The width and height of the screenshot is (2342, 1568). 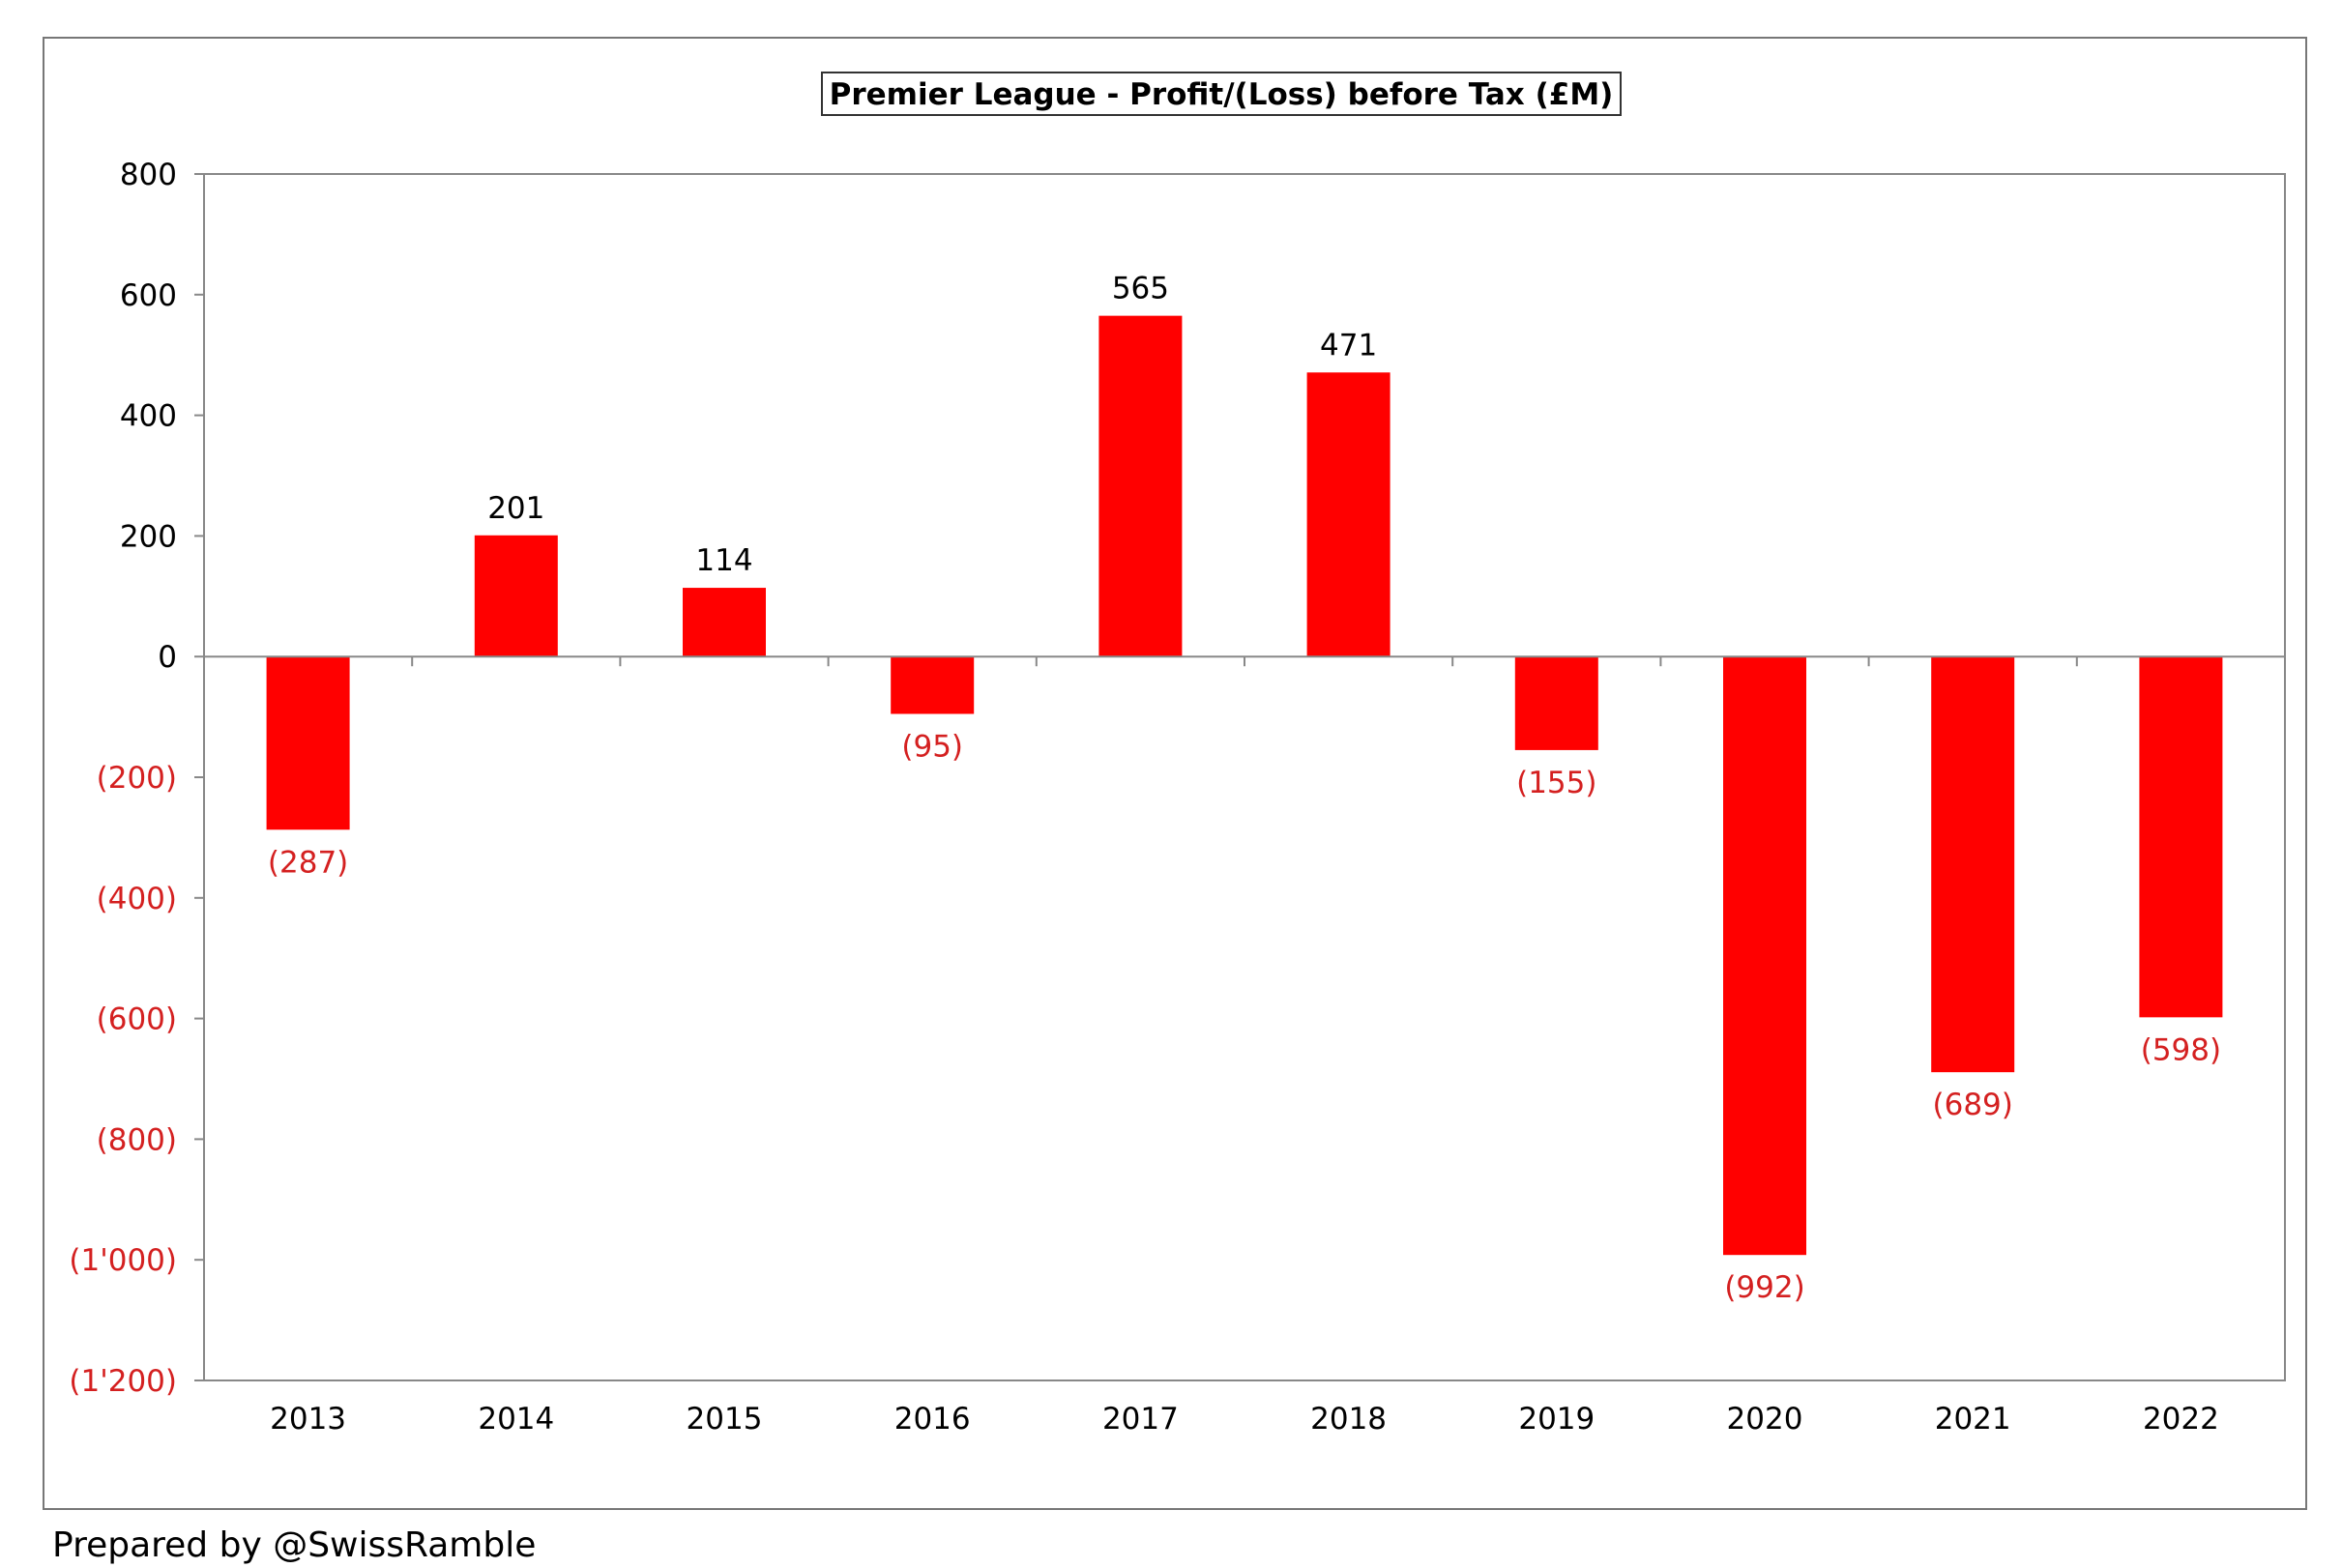 What do you see at coordinates (148, 295) in the screenshot?
I see `y-tick-label: 600` at bounding box center [148, 295].